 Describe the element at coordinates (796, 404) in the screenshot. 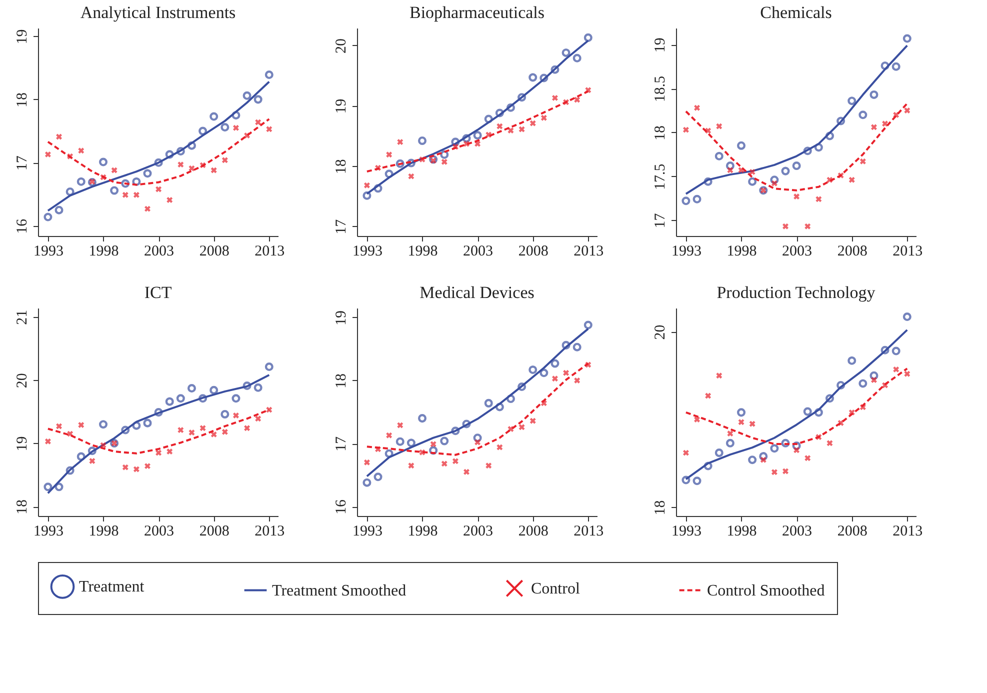

I see `line-series` at that location.